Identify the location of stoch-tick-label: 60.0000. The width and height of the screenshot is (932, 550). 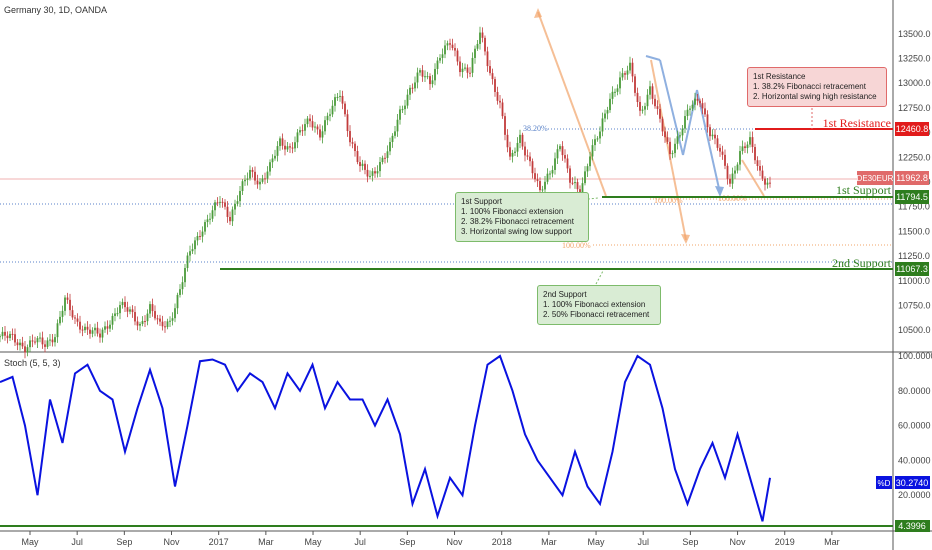
(914, 426).